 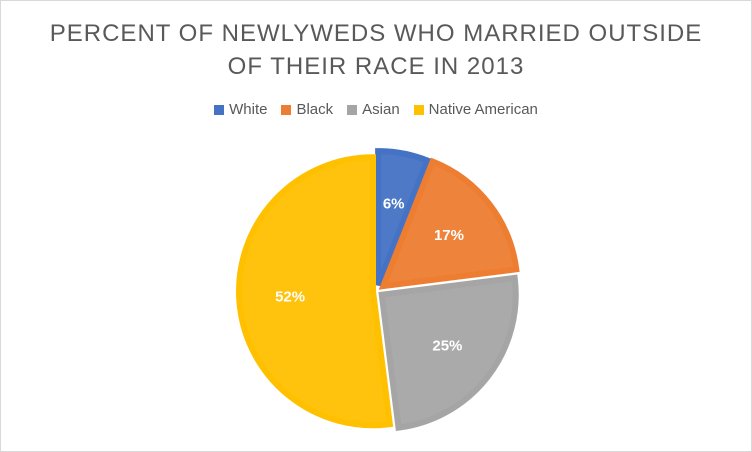 I want to click on pie-slice-asian, so click(x=448, y=352).